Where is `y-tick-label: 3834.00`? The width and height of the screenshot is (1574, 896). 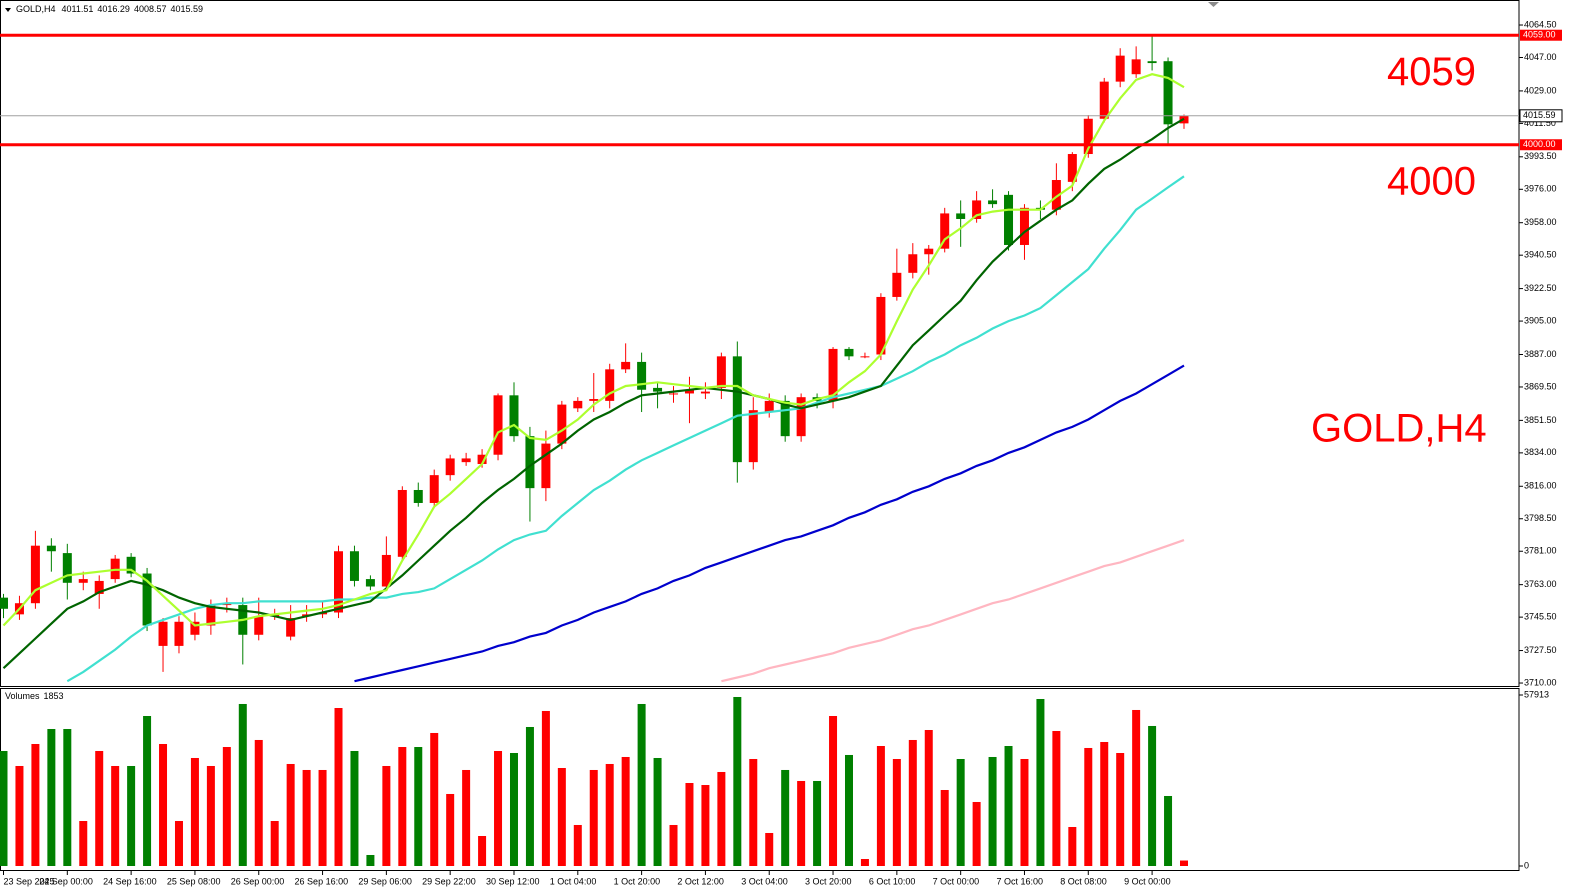 y-tick-label: 3834.00 is located at coordinates (1540, 452).